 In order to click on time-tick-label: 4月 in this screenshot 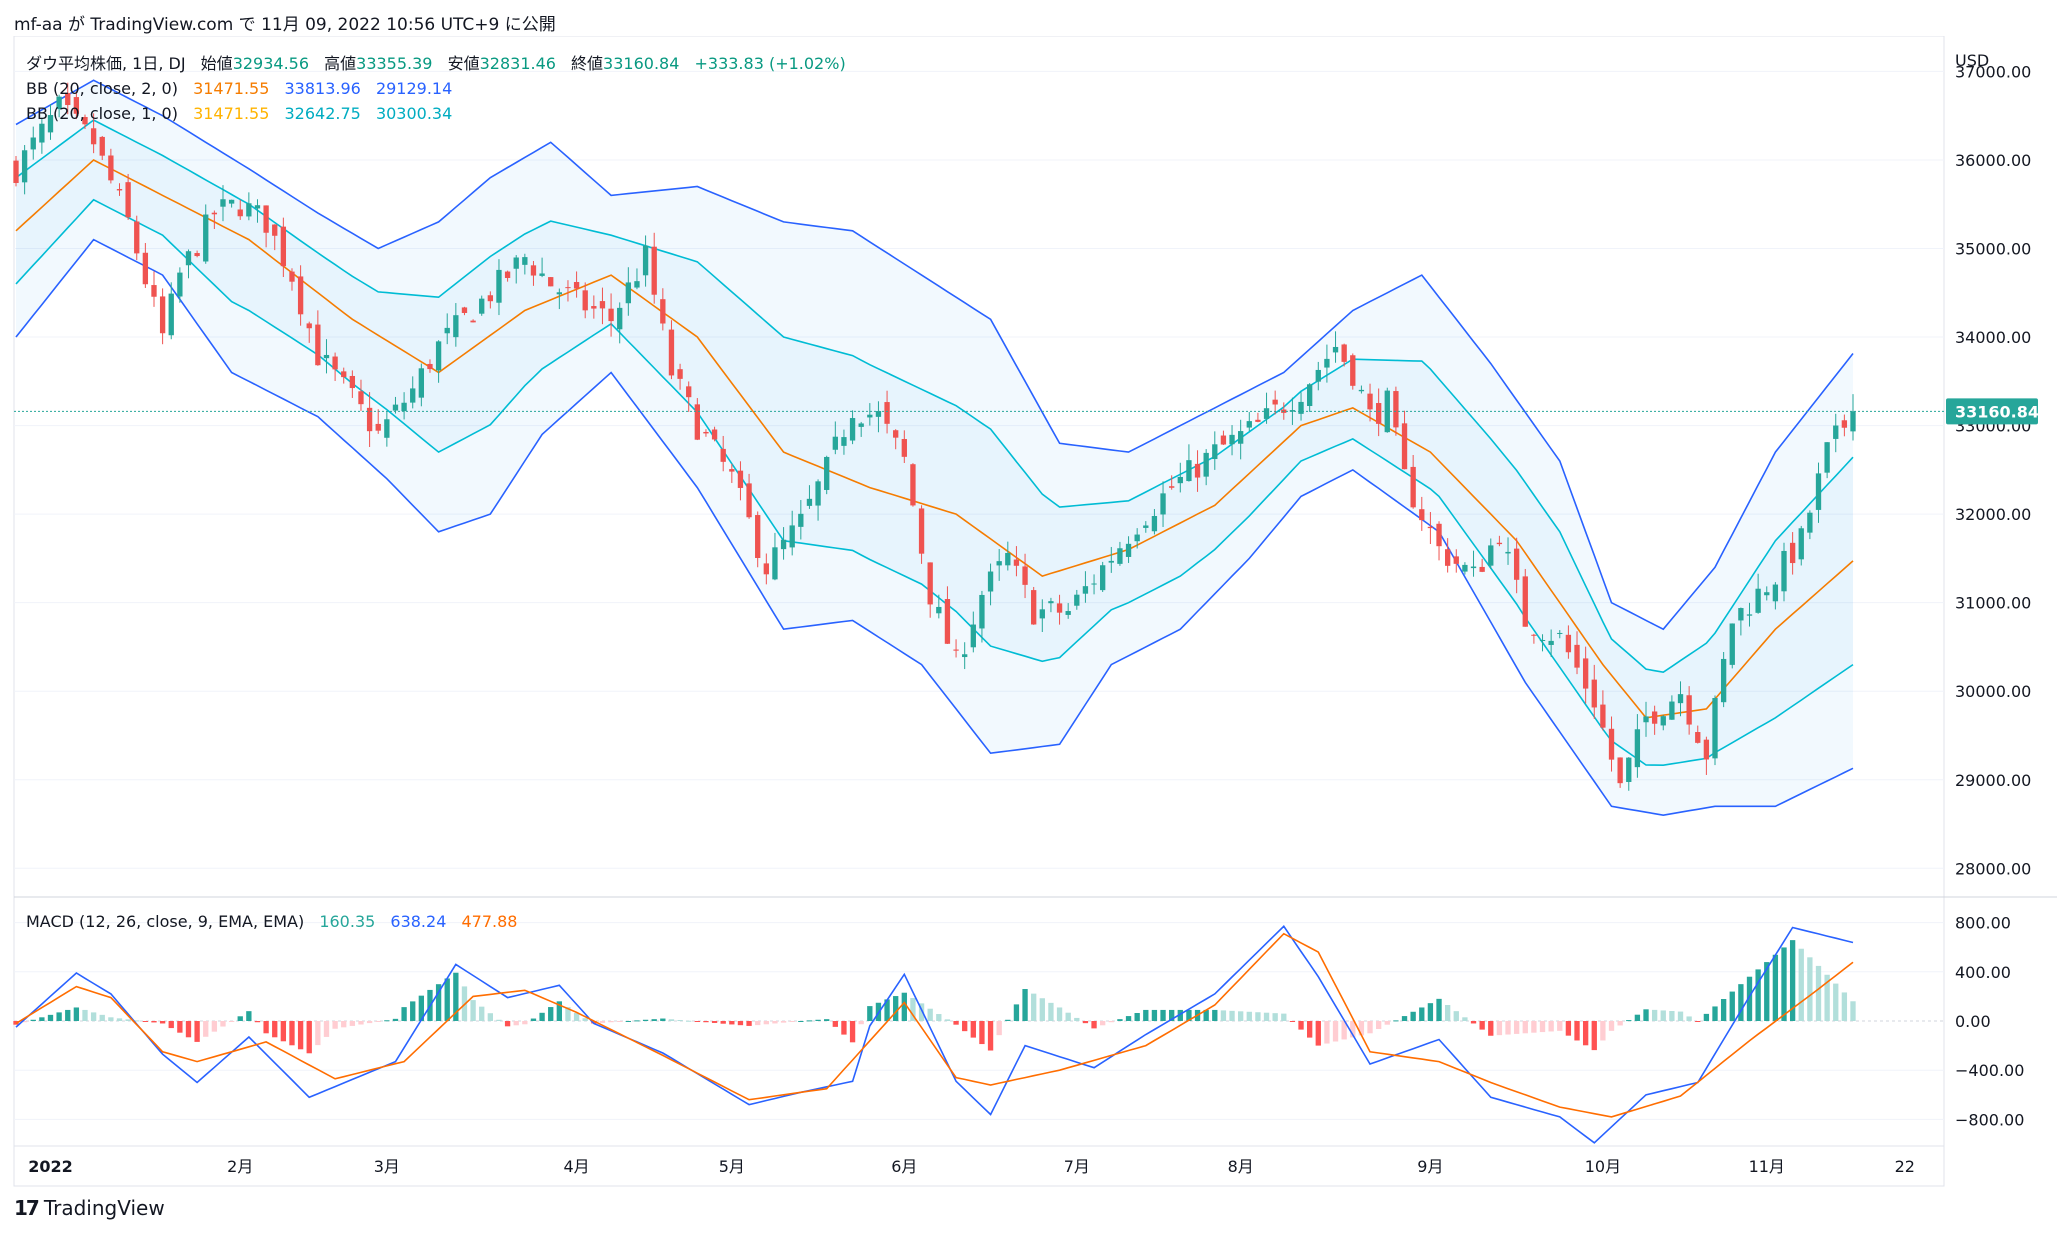, I will do `click(576, 1166)`.